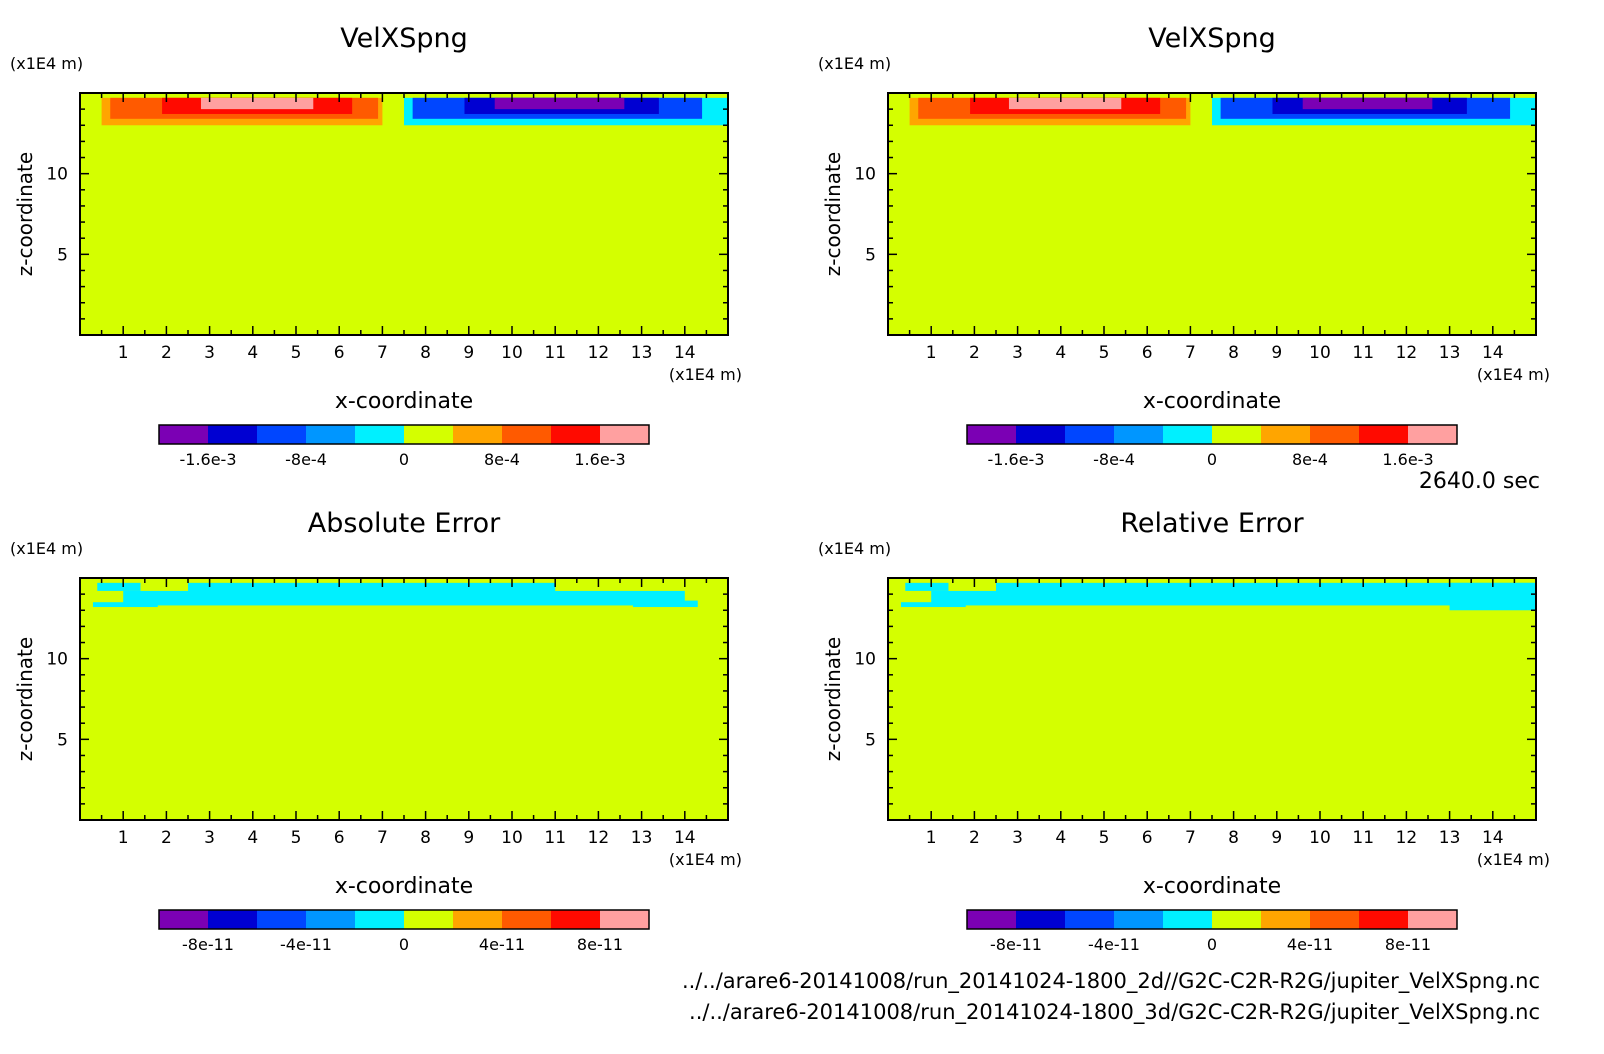  Describe the element at coordinates (1016, 944) in the screenshot. I see `colorbar-label: -8e-11` at that location.